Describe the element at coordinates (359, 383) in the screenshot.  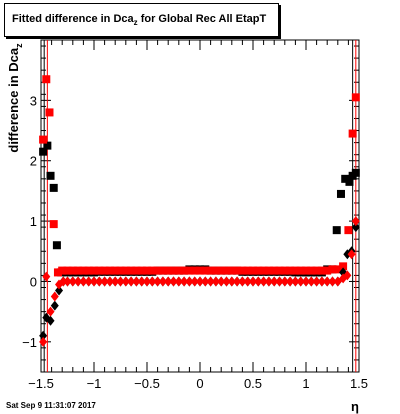
I see `x-tick-label: 1.5` at that location.